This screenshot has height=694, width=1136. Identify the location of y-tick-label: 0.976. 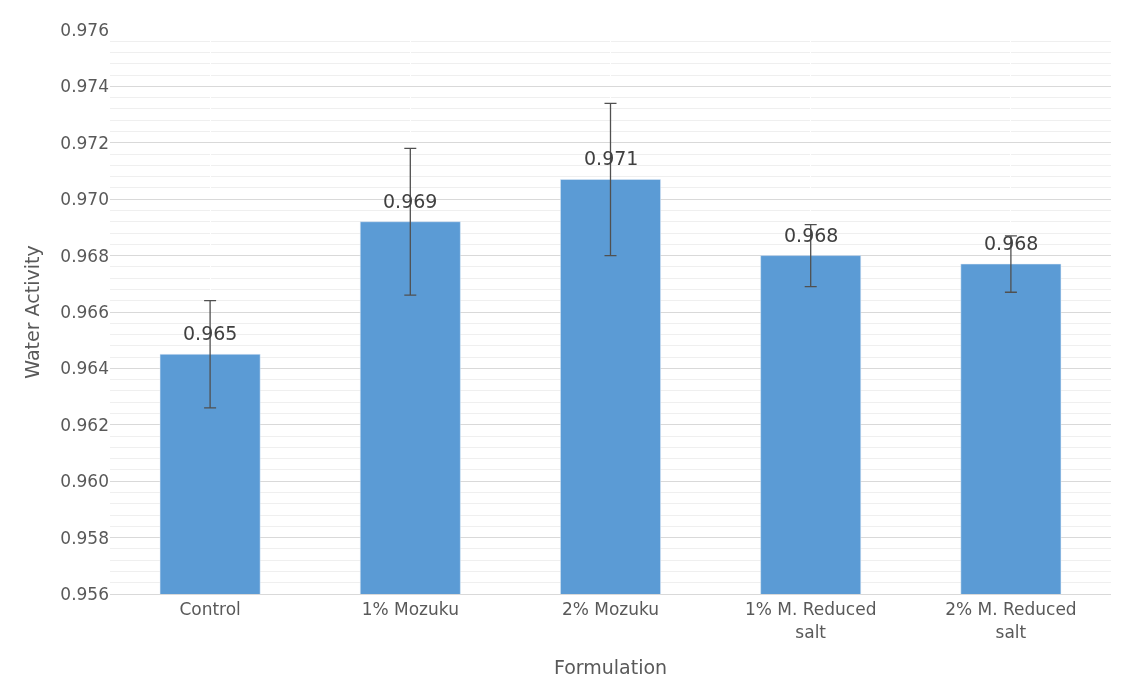
(84, 29).